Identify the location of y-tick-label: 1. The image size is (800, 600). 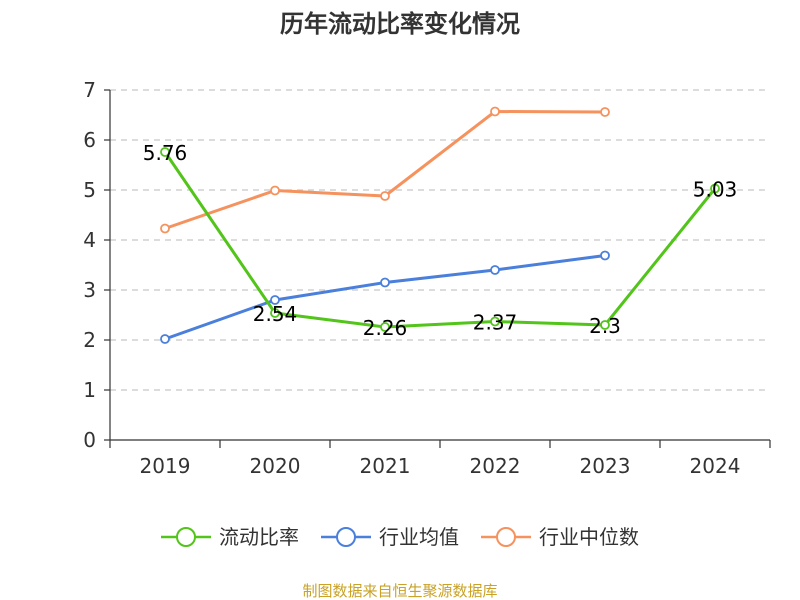
(89, 390).